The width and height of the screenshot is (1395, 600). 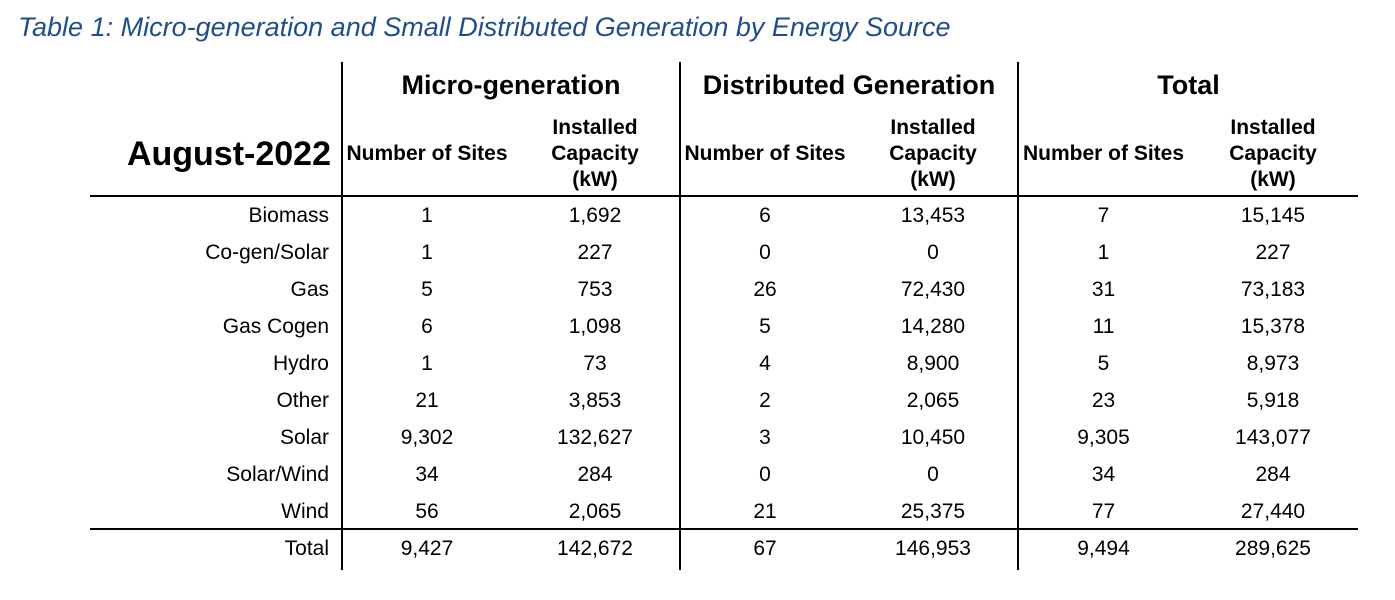 I want to click on cell-dg-sites: 3, so click(x=765, y=437).